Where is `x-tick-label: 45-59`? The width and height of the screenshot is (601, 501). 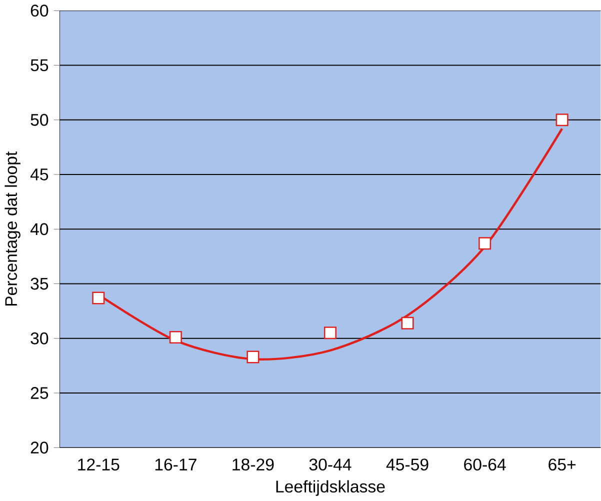 x-tick-label: 45-59 is located at coordinates (407, 464).